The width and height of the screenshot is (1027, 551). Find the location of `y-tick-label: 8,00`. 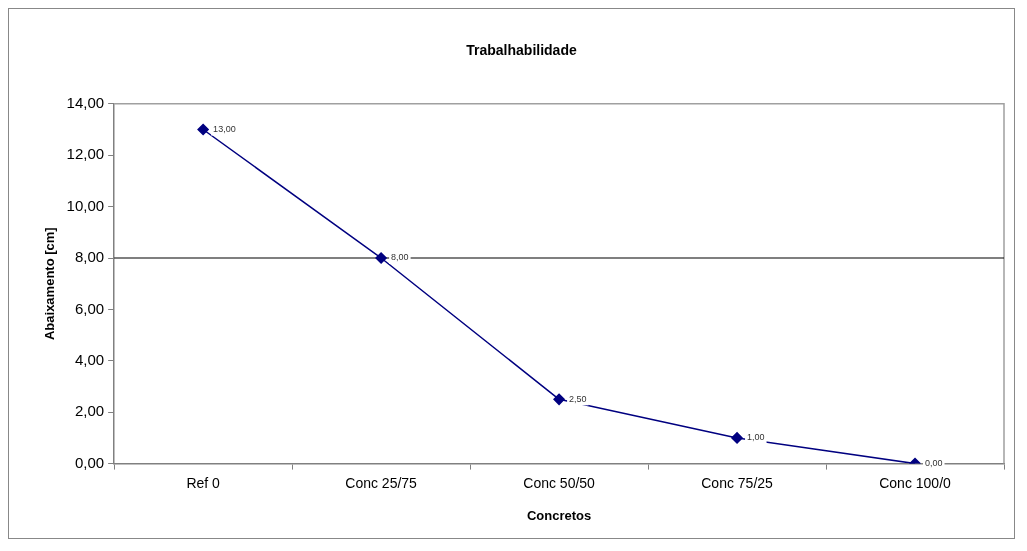

y-tick-label: 8,00 is located at coordinates (89, 257).